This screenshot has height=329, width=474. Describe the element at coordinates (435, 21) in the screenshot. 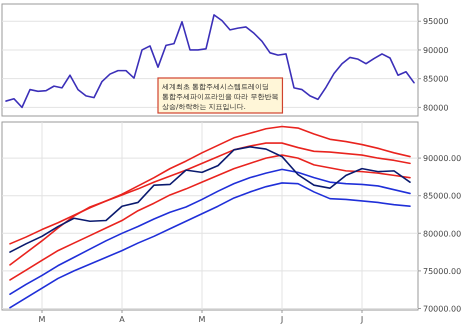

I see `y-tick-label: 95000` at that location.